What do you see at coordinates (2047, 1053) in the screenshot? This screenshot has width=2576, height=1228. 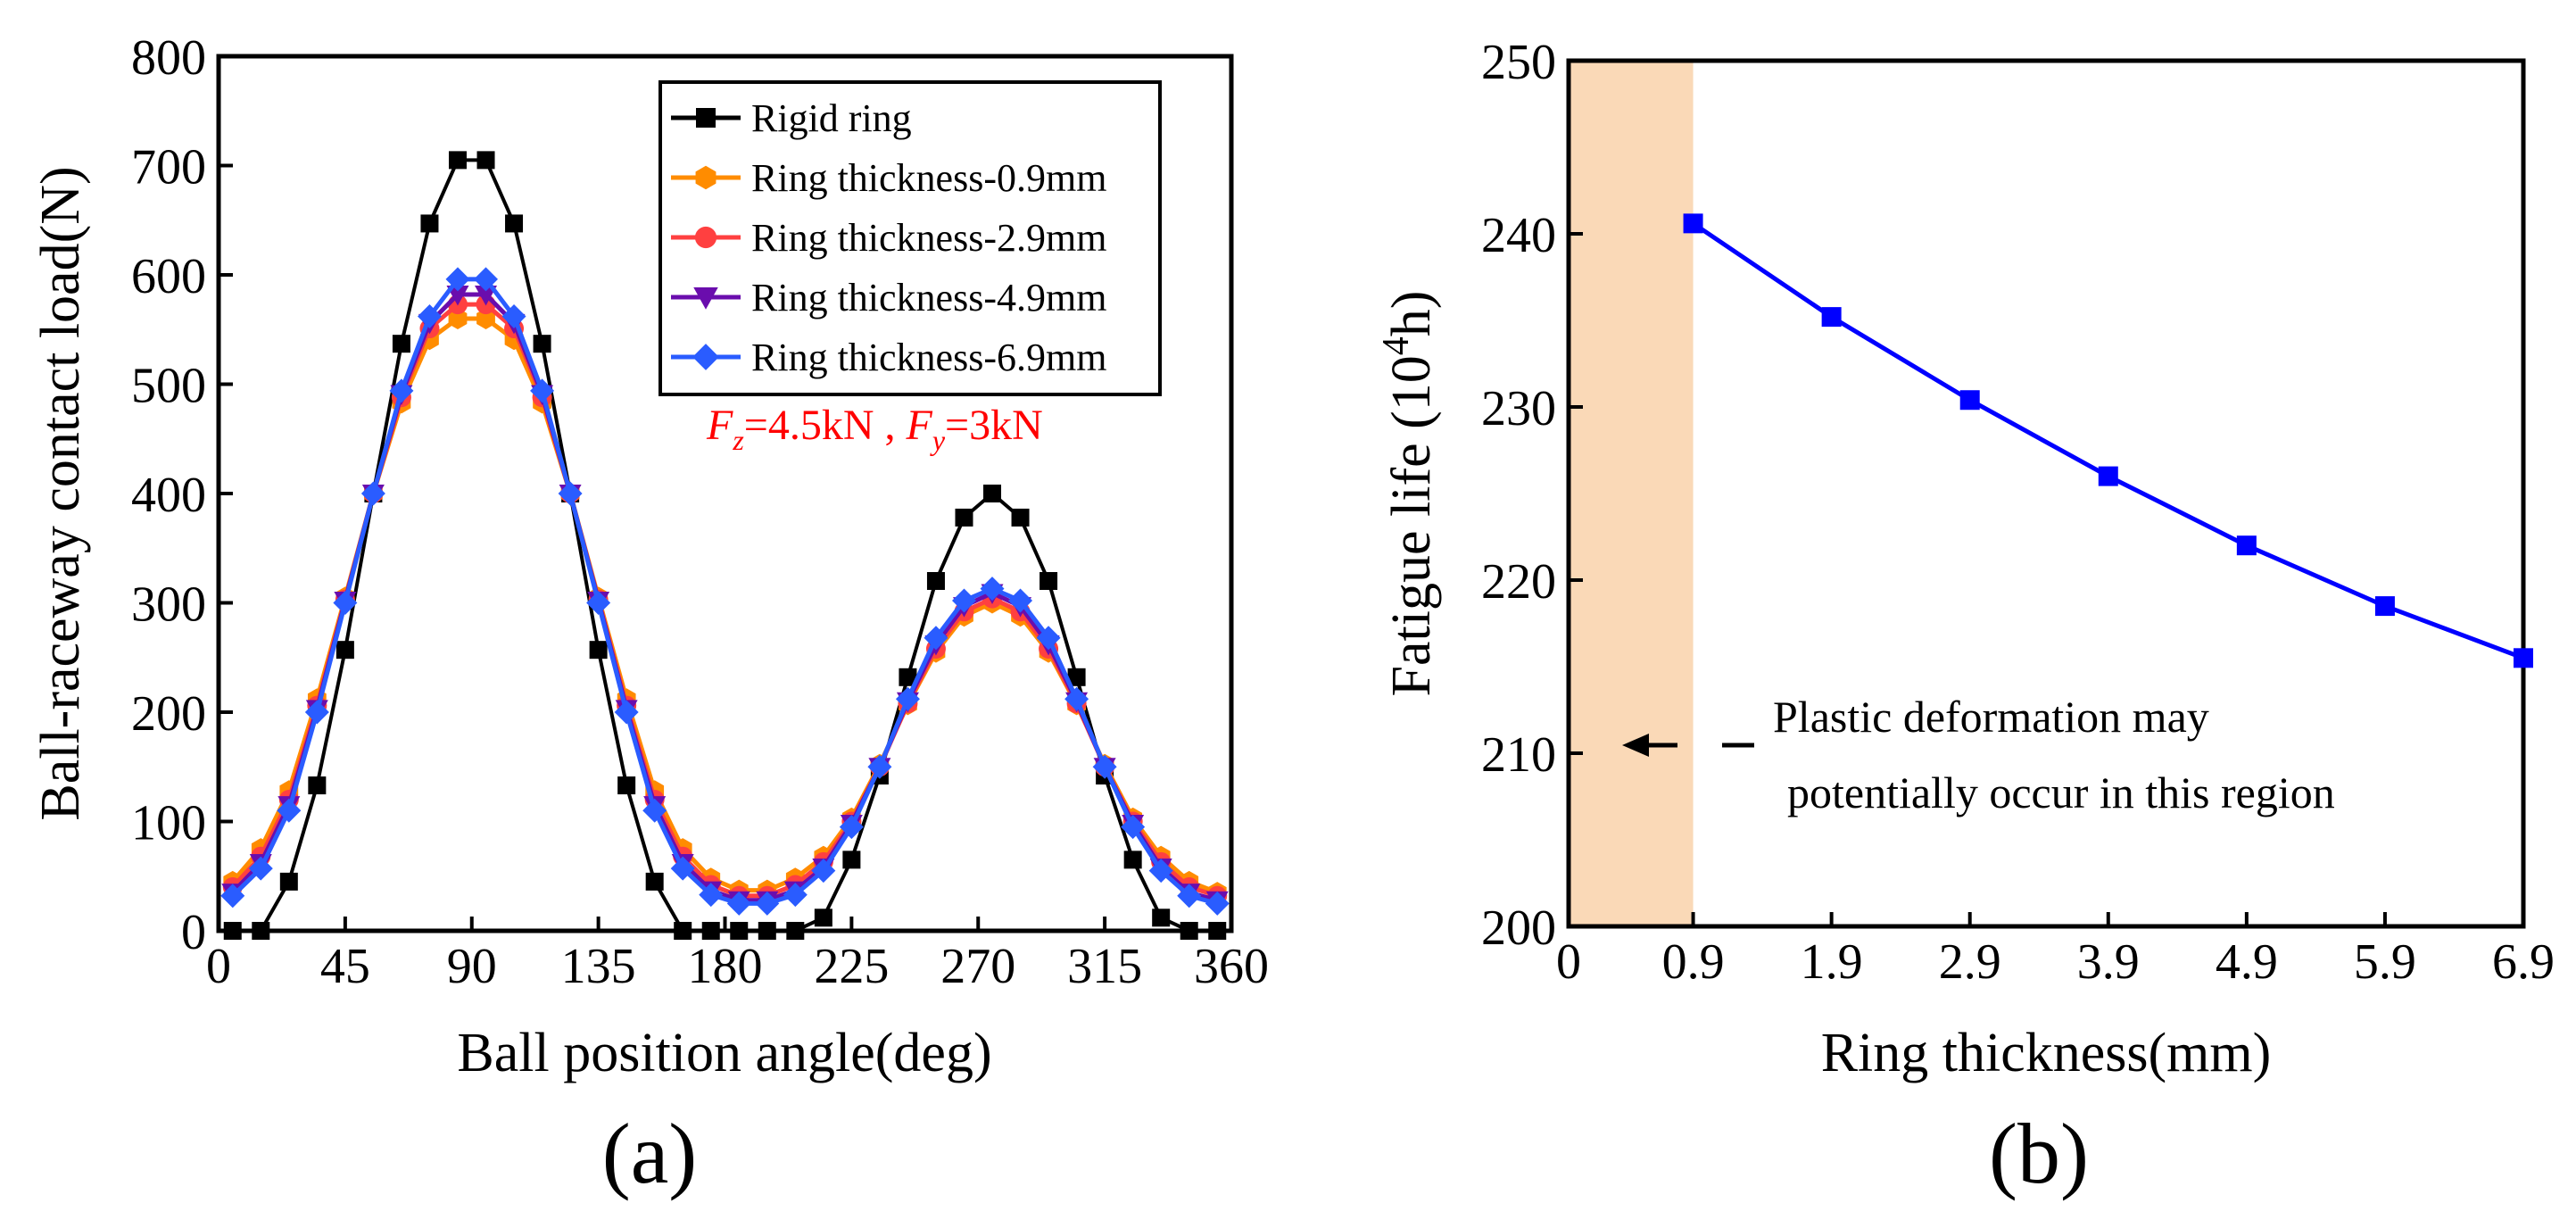 I see `x-axis-title-b: Ring thickness(mm)` at bounding box center [2047, 1053].